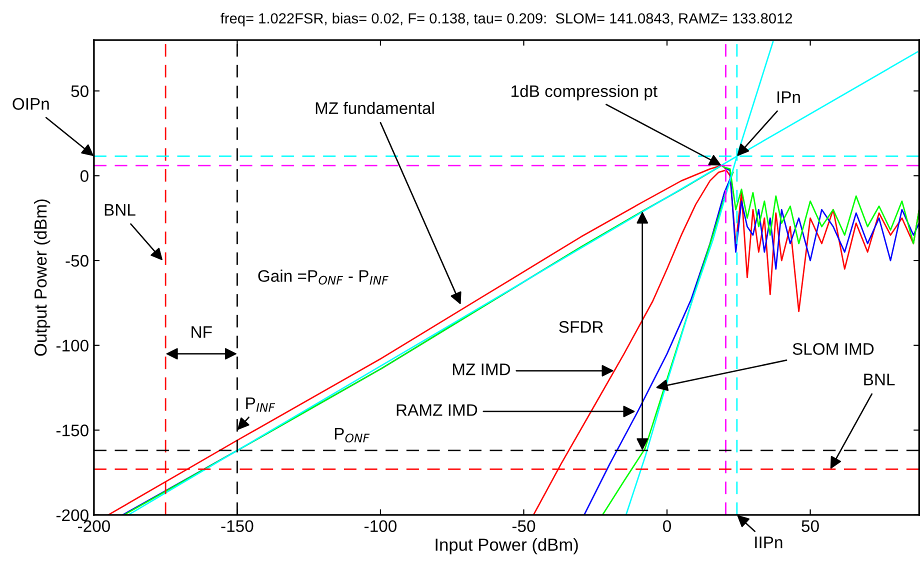 The image size is (921, 564). Describe the element at coordinates (72, 430) in the screenshot. I see `y-tick-label: -150` at that location.